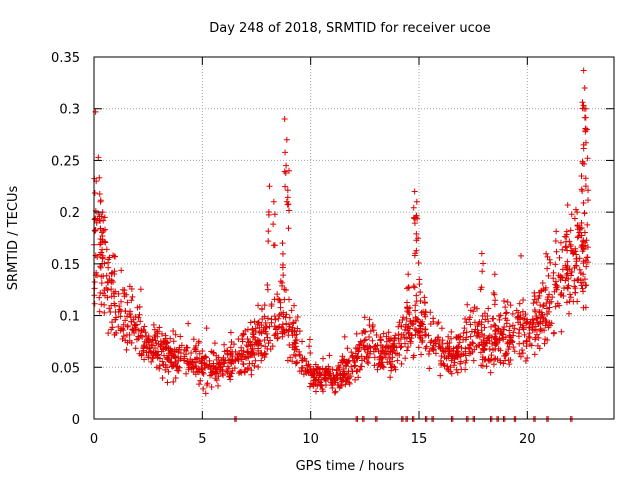 The height and width of the screenshot is (480, 640). Describe the element at coordinates (419, 439) in the screenshot. I see `x-tick-label: 15` at that location.